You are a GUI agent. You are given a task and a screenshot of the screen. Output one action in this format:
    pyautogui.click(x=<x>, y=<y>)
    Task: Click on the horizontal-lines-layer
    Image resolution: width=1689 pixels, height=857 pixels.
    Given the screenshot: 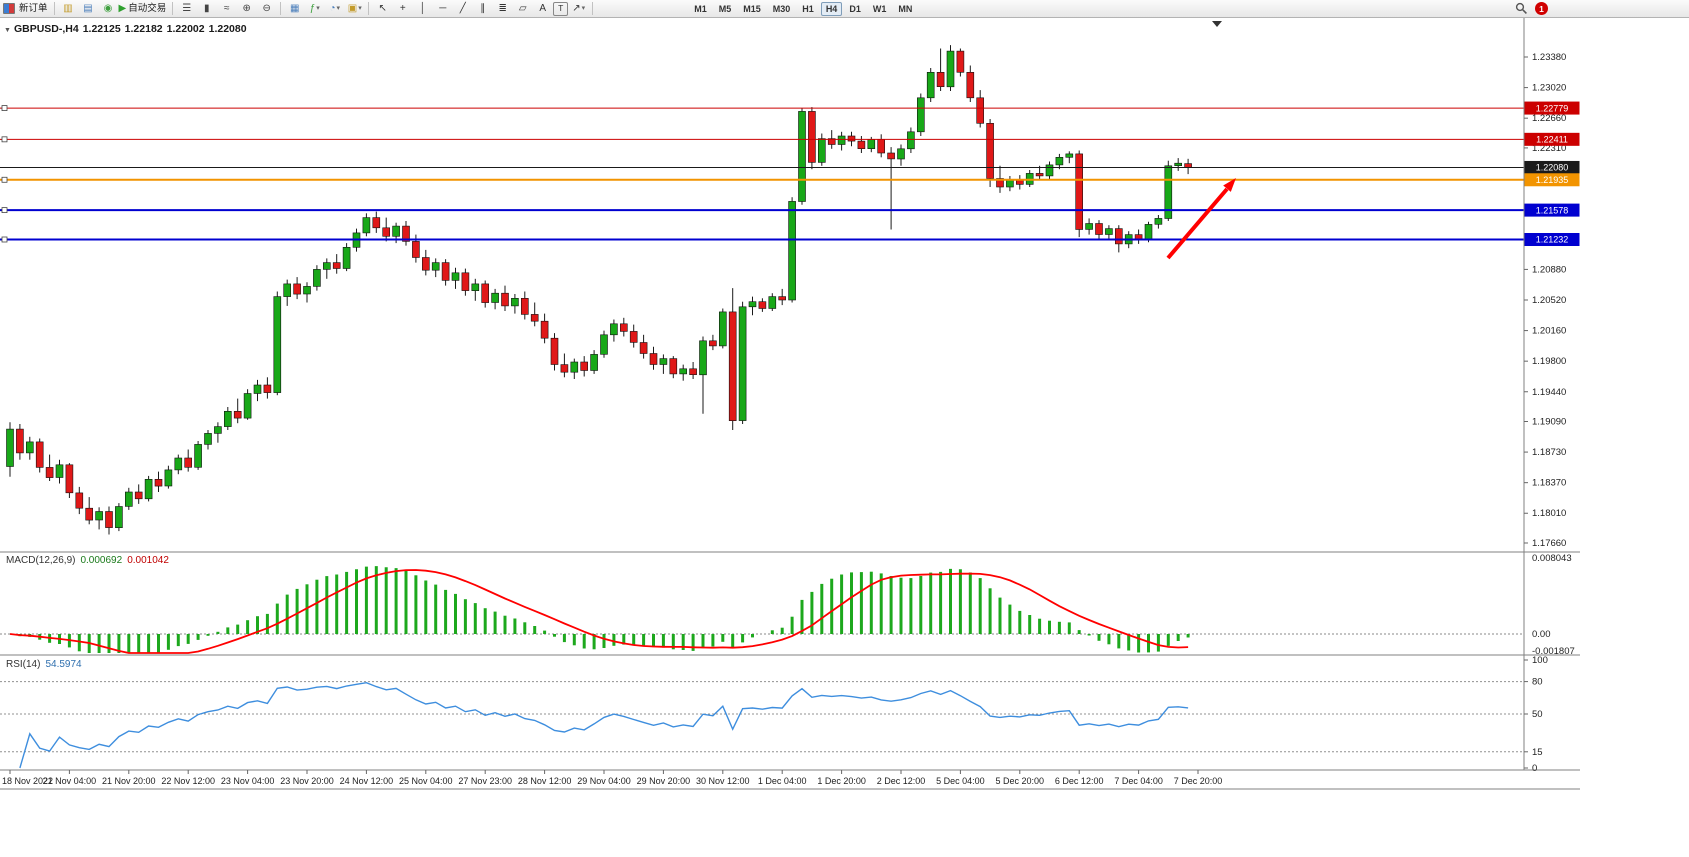 What is the action you would take?
    pyautogui.click(x=762, y=174)
    